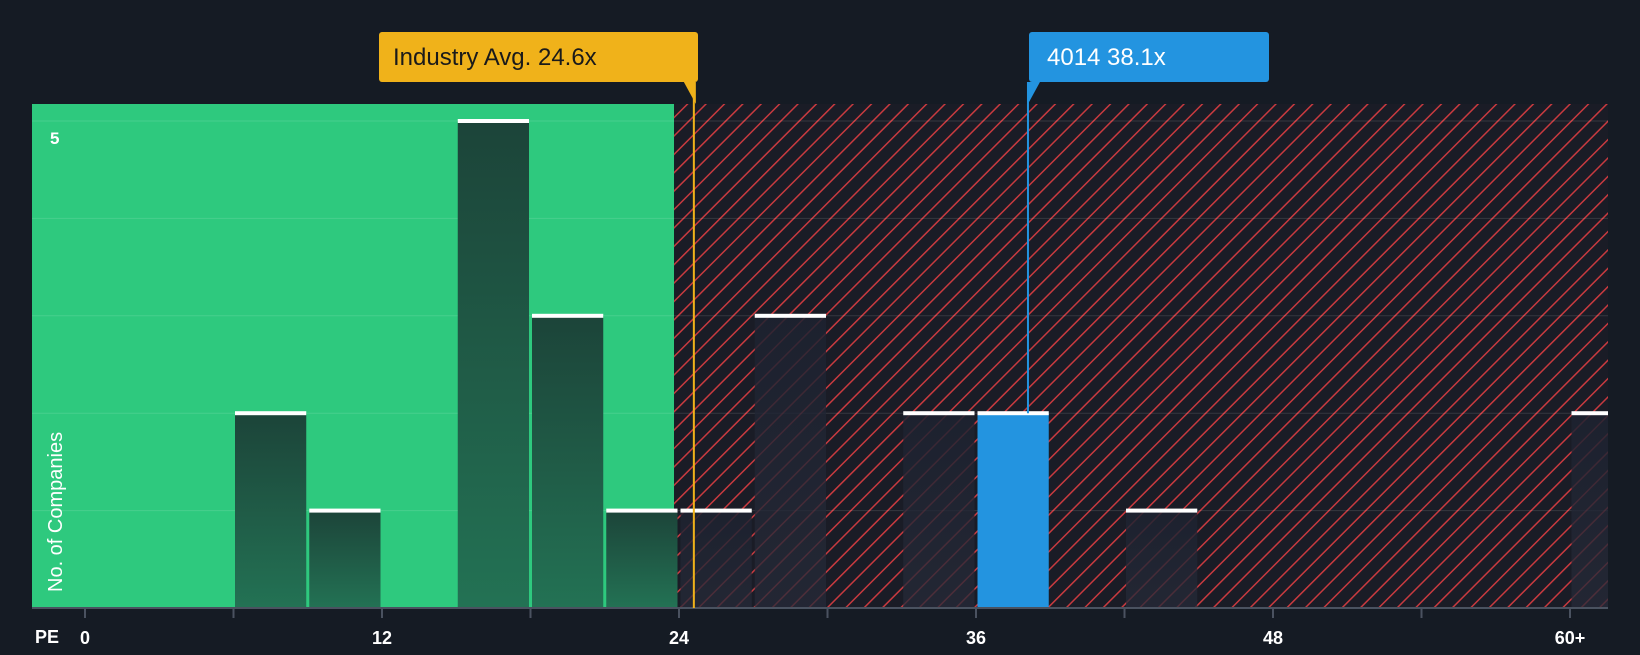 The width and height of the screenshot is (1640, 655). What do you see at coordinates (85, 638) in the screenshot?
I see `x-tick-label: 0` at bounding box center [85, 638].